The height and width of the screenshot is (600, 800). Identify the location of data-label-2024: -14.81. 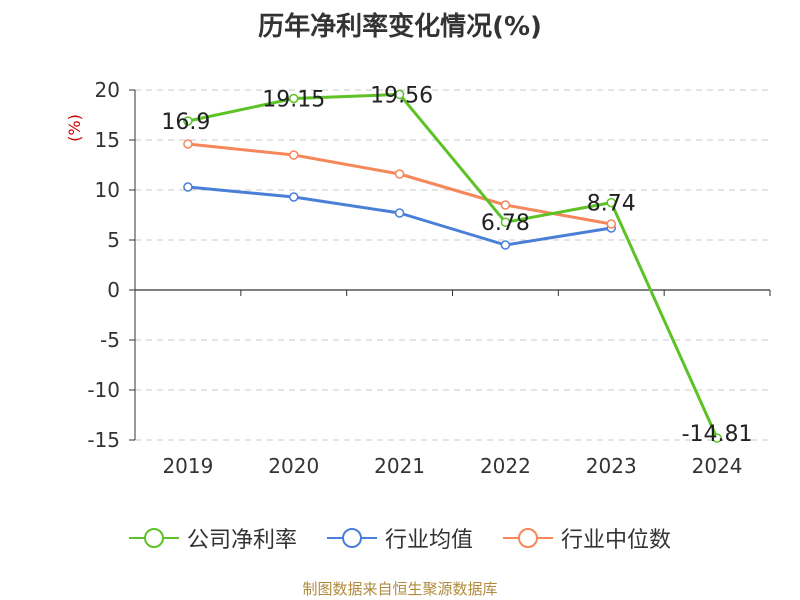
(717, 434).